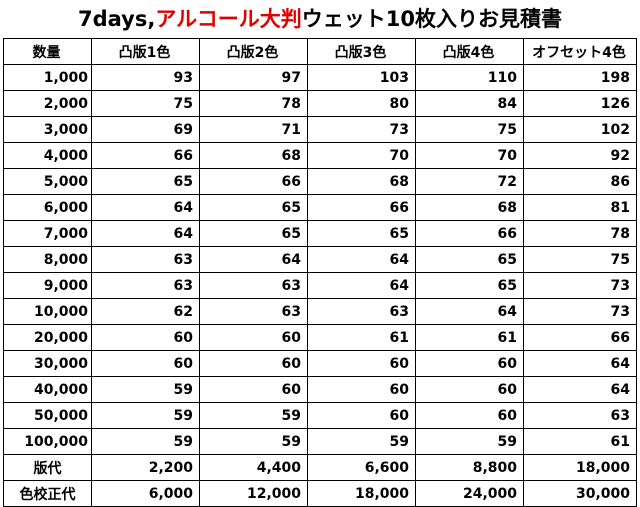 The image size is (640, 507). I want to click on price-cell: 80, so click(361, 103).